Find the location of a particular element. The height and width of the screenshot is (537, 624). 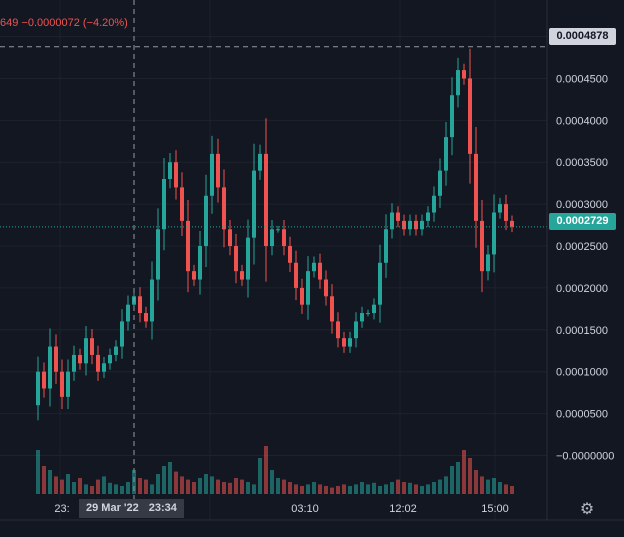

volume-bars is located at coordinates (275, 470).